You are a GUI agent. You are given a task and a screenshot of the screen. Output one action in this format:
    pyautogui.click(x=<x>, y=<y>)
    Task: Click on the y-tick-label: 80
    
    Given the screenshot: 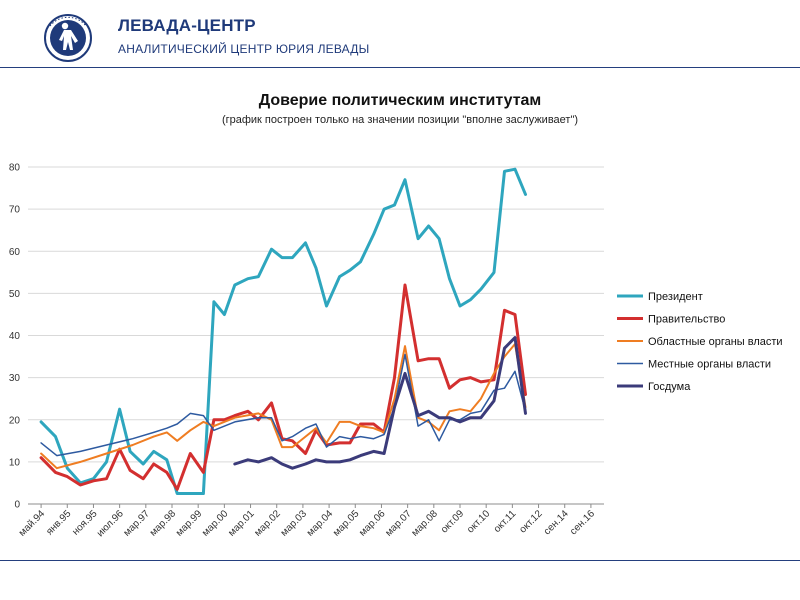 What is the action you would take?
    pyautogui.click(x=15, y=168)
    